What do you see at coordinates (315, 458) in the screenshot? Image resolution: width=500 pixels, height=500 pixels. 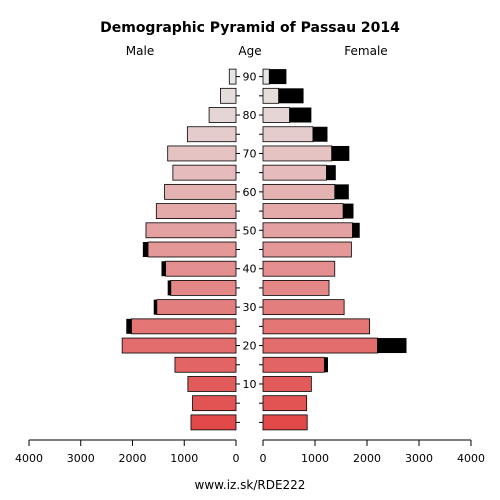 I see `female-x-tick-label: 1000` at bounding box center [315, 458].